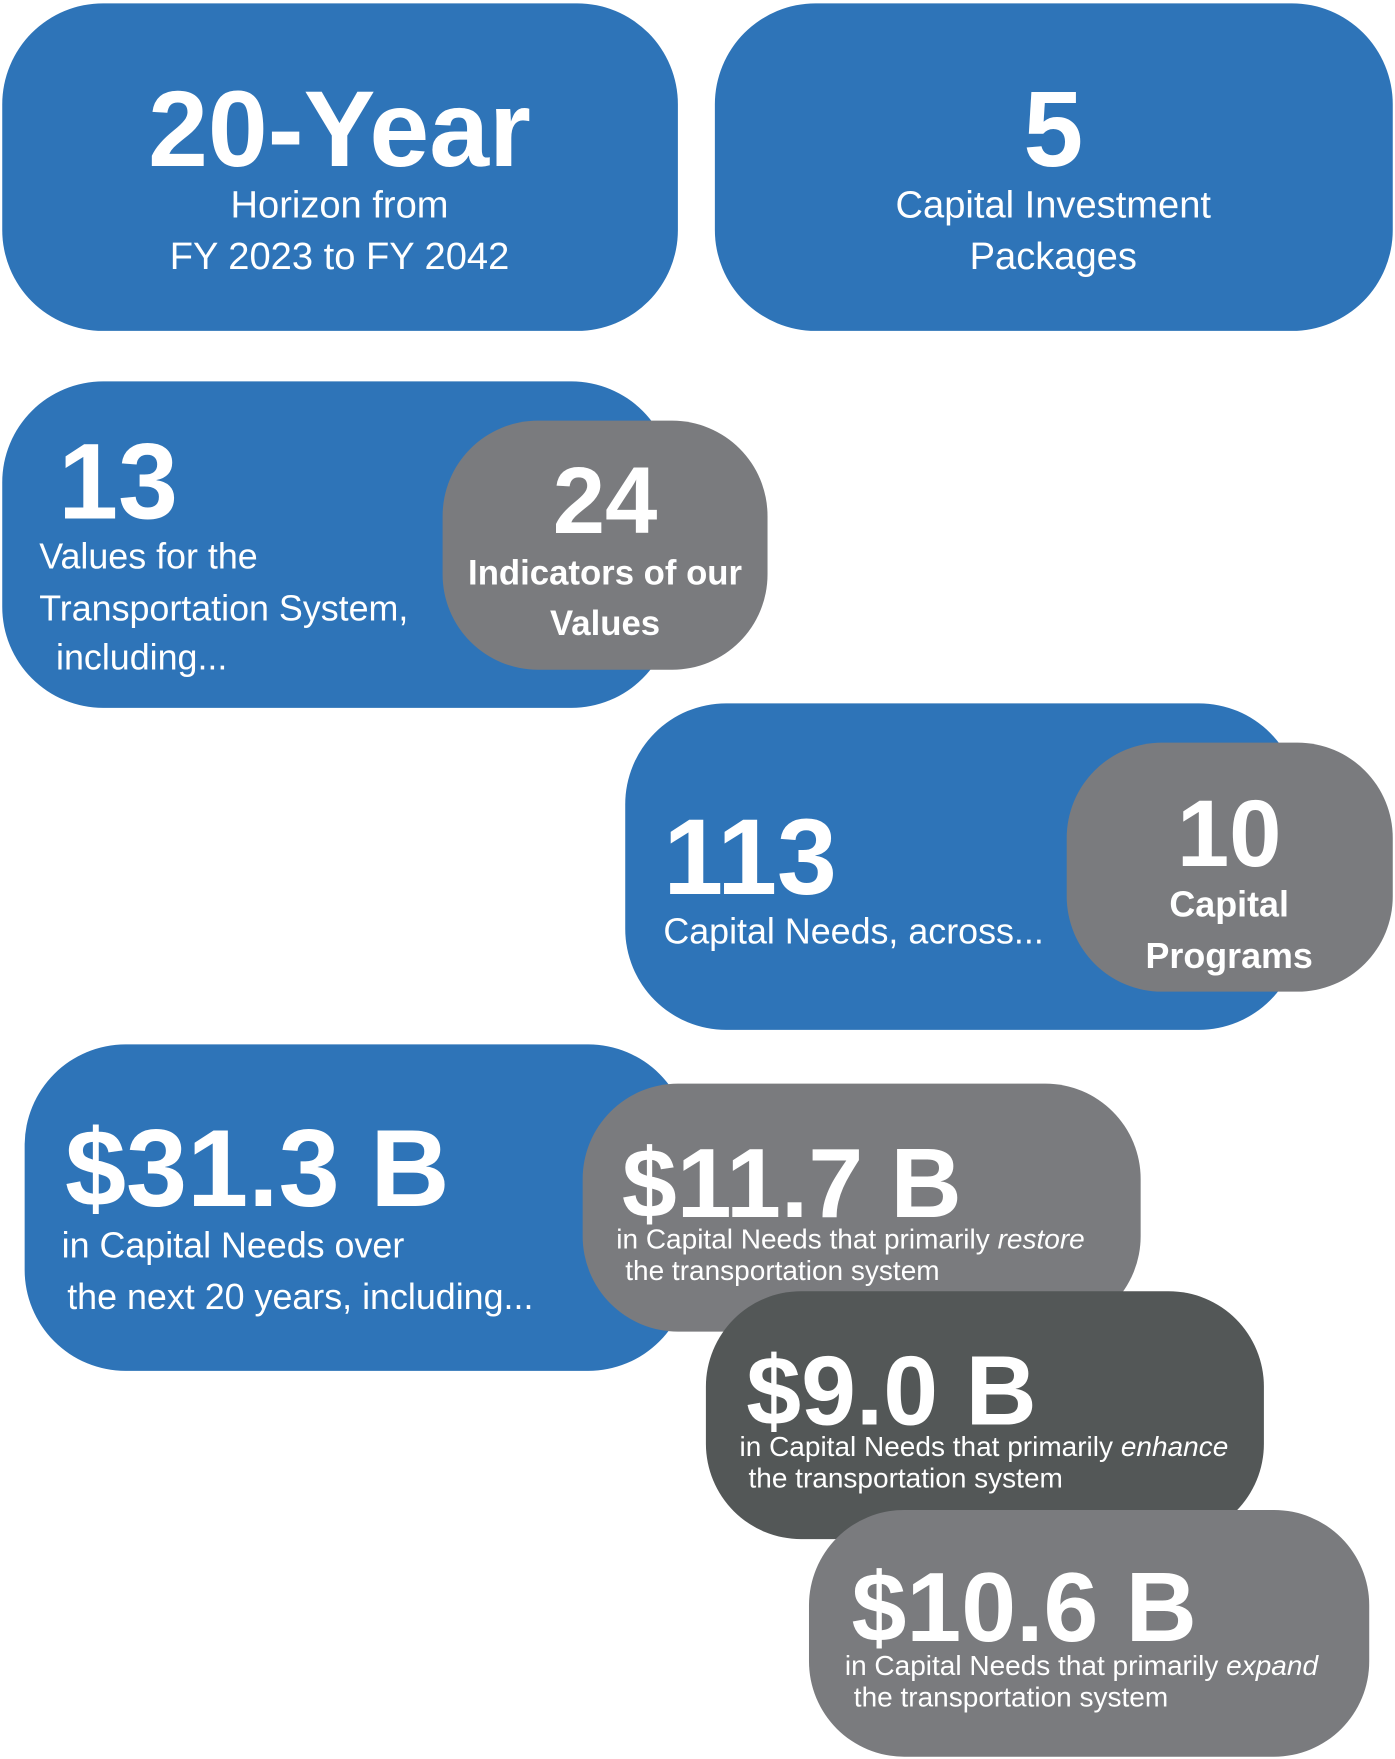  Describe the element at coordinates (339, 129) in the screenshot. I see `card-figure: 20-Year` at that location.